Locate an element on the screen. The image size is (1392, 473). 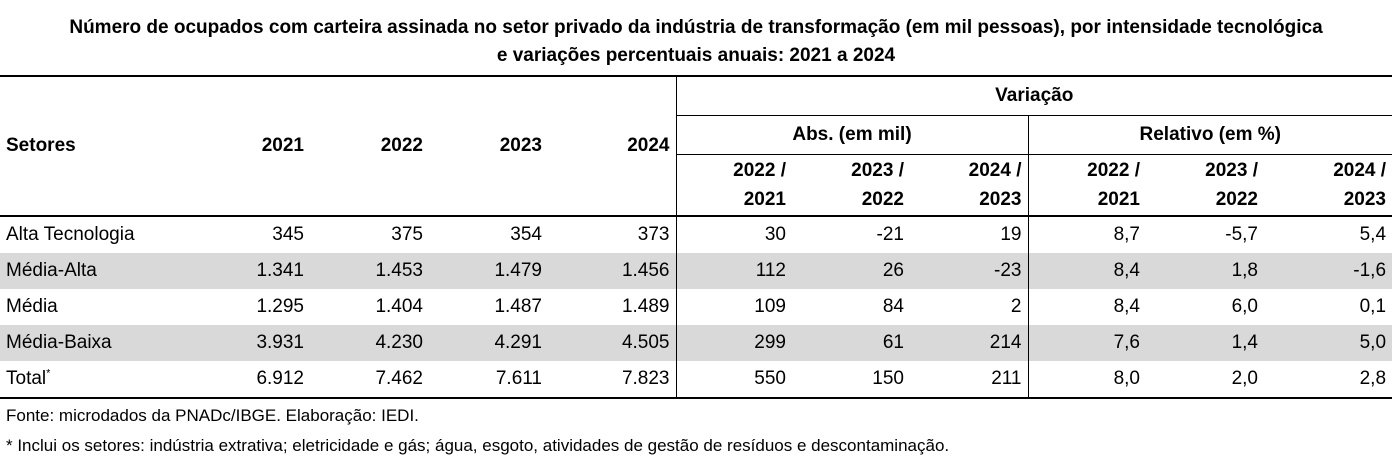
header-setores: Setores is located at coordinates (96, 146).